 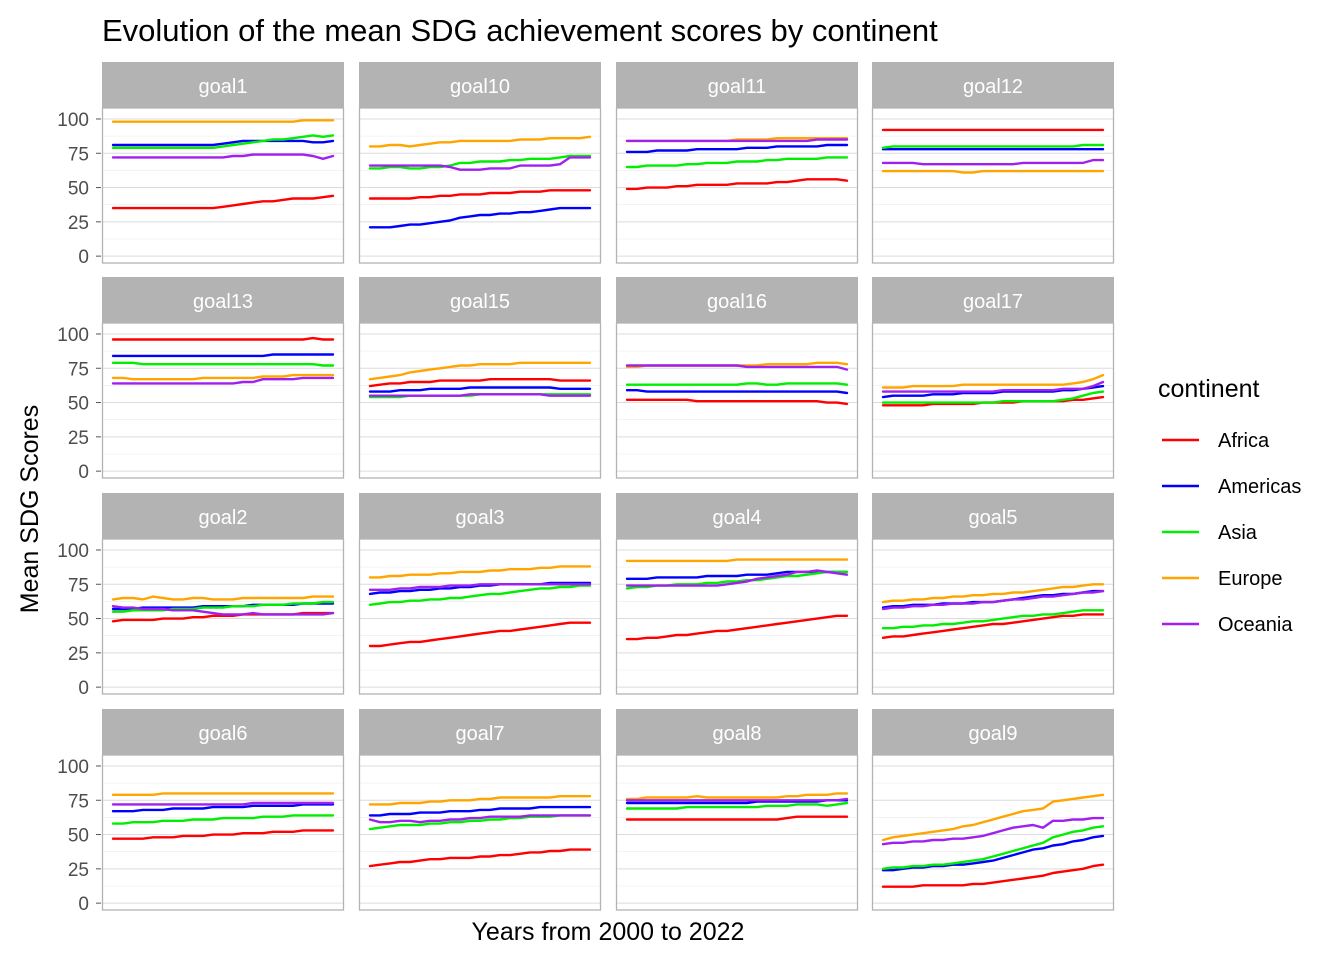 I want to click on panel-goal8: goal8, so click(x=737, y=810).